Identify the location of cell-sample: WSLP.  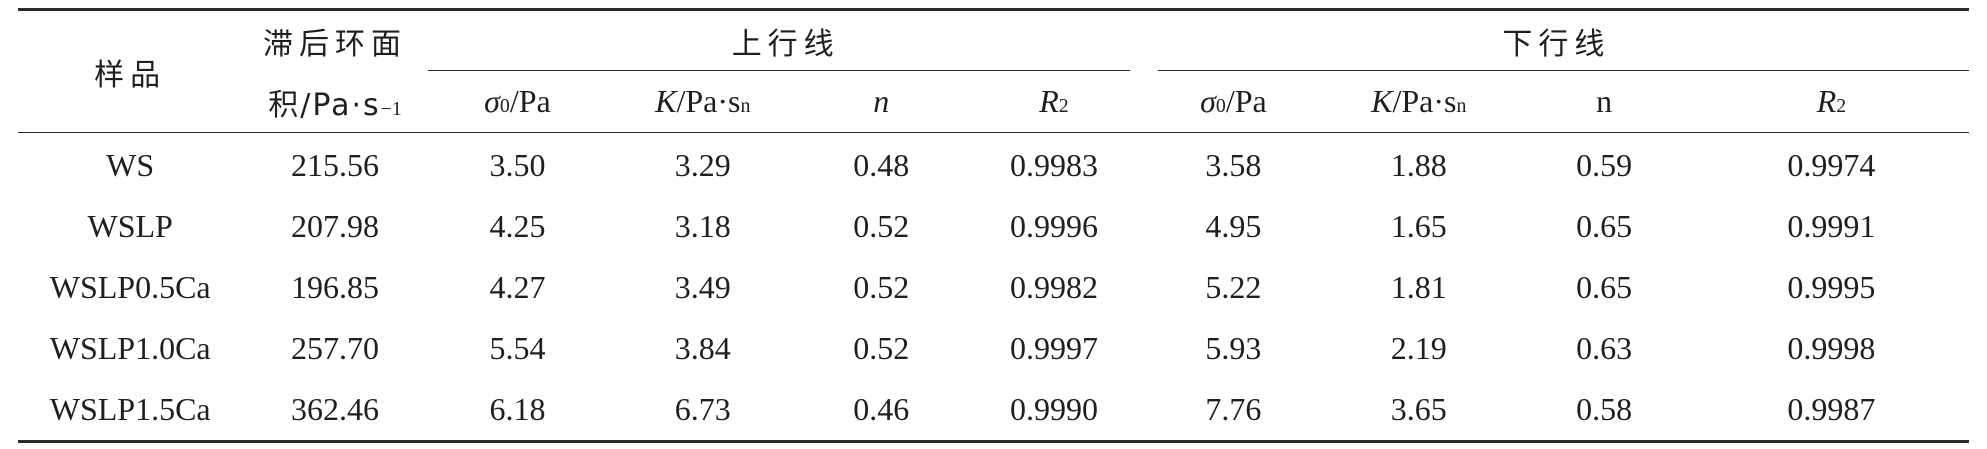
(130, 226).